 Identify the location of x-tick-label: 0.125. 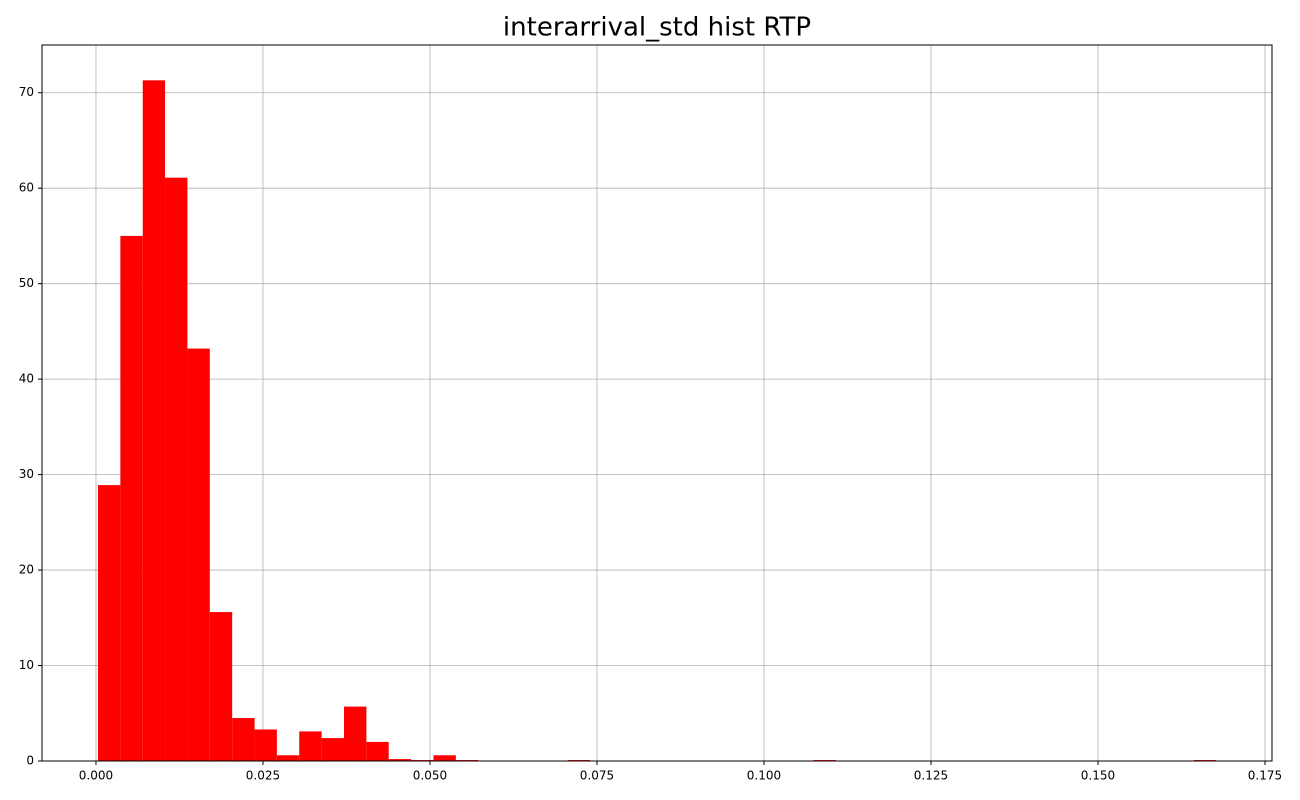
(931, 776).